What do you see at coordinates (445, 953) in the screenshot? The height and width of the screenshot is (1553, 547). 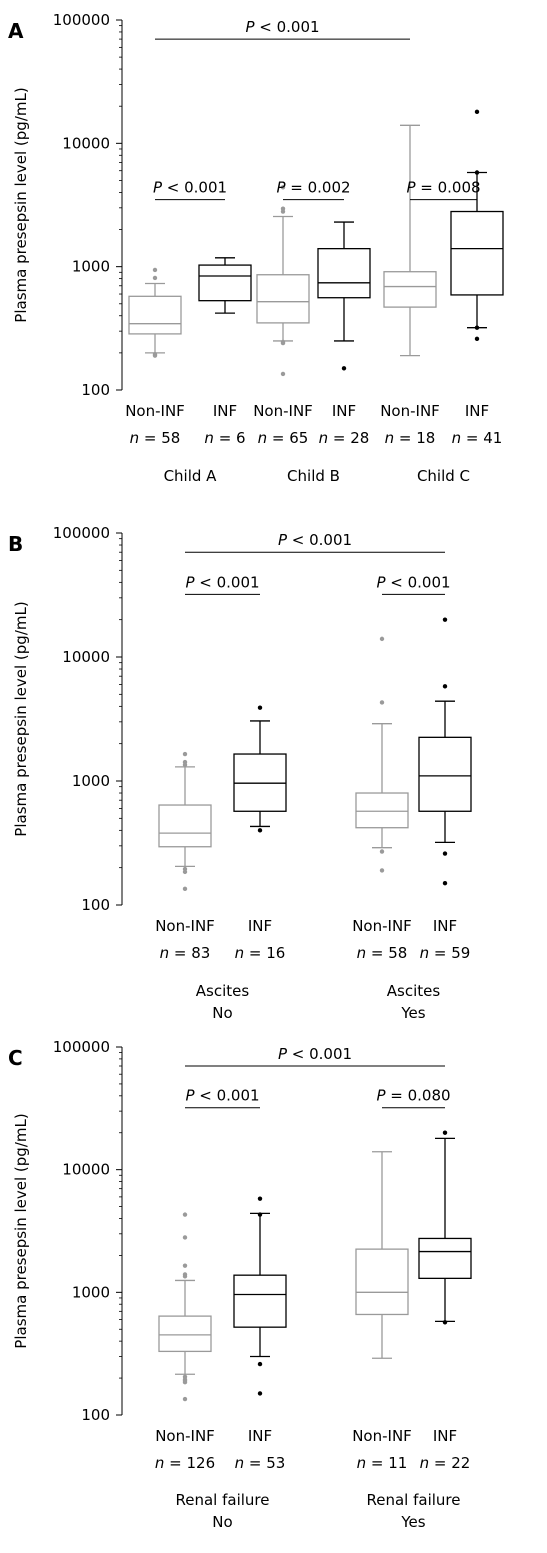 I see `sample-size-label: n = 59` at bounding box center [445, 953].